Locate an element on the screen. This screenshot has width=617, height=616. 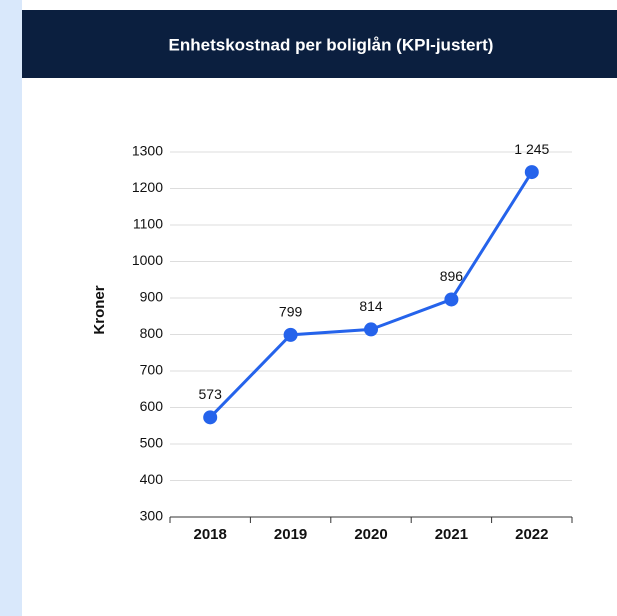
x-tick-label: 2018 is located at coordinates (210, 534).